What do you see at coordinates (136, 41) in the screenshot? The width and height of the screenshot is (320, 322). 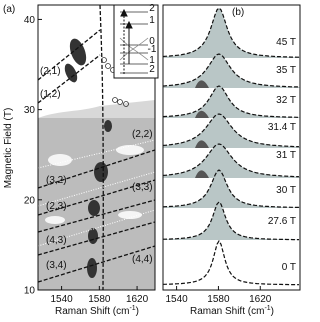 I see `inset` at bounding box center [136, 41].